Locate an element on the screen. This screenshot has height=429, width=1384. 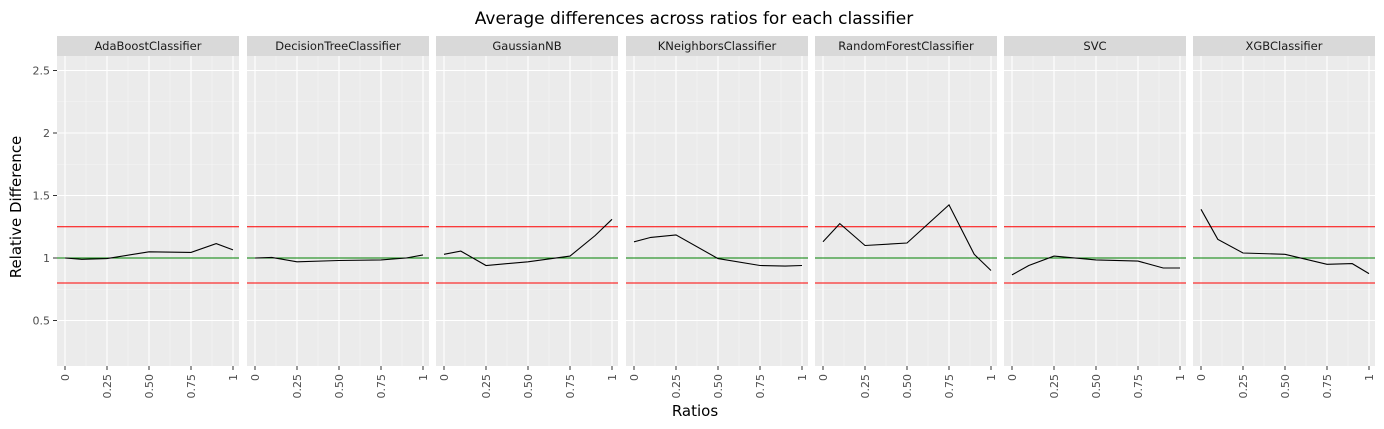
facet-panel: KNeighborsClassifier 0 0.25 0.50 0.75 1 is located at coordinates (717, 217).